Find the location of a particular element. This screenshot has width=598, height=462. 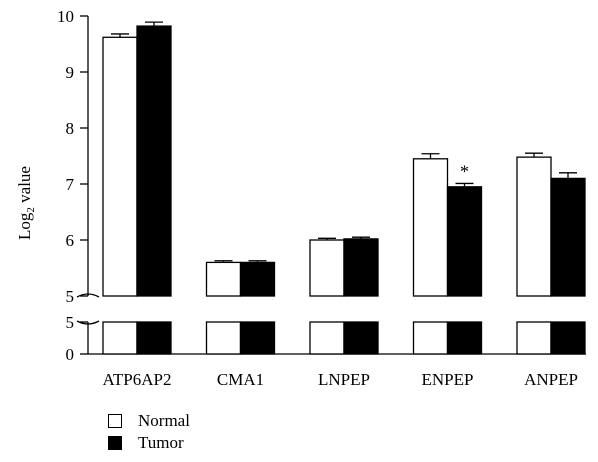

y-axis-label: Log2 value is located at coordinates (26, 203).